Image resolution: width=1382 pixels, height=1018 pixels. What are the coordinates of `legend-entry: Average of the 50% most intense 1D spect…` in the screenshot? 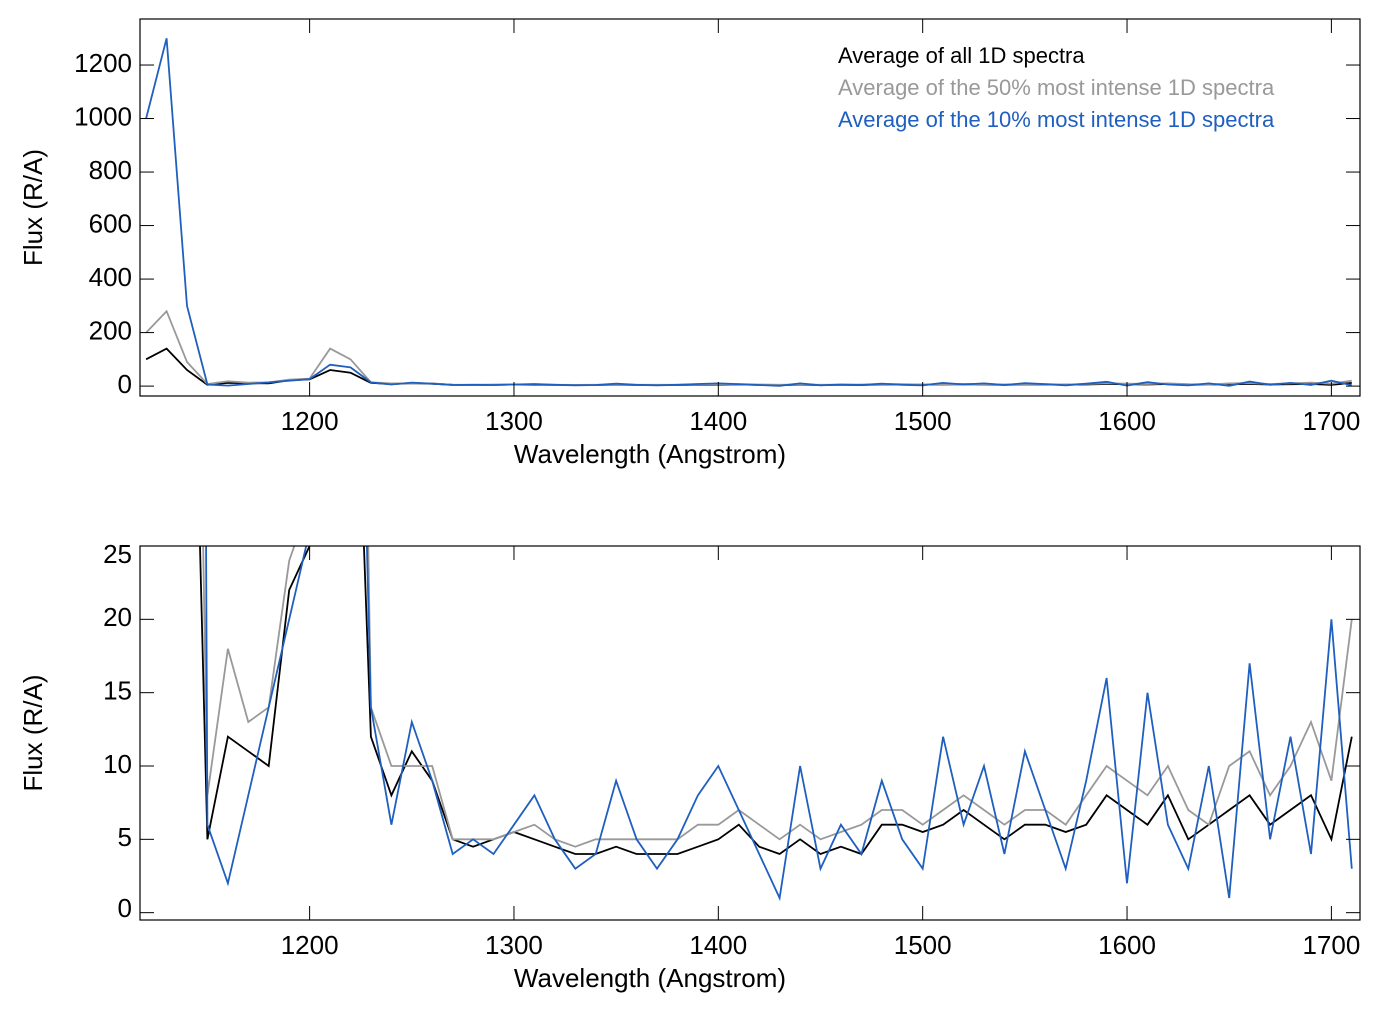 It's located at (1056, 87).